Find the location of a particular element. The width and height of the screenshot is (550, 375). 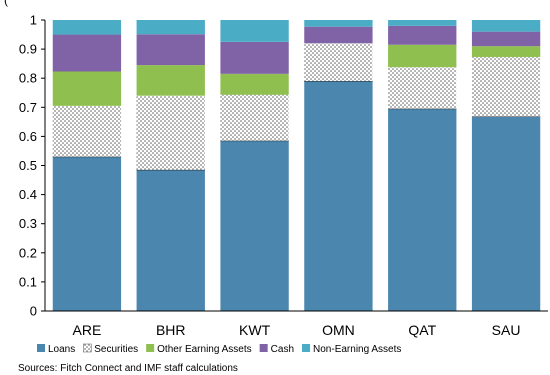

chart-title-partial: ( is located at coordinates (6, 3).